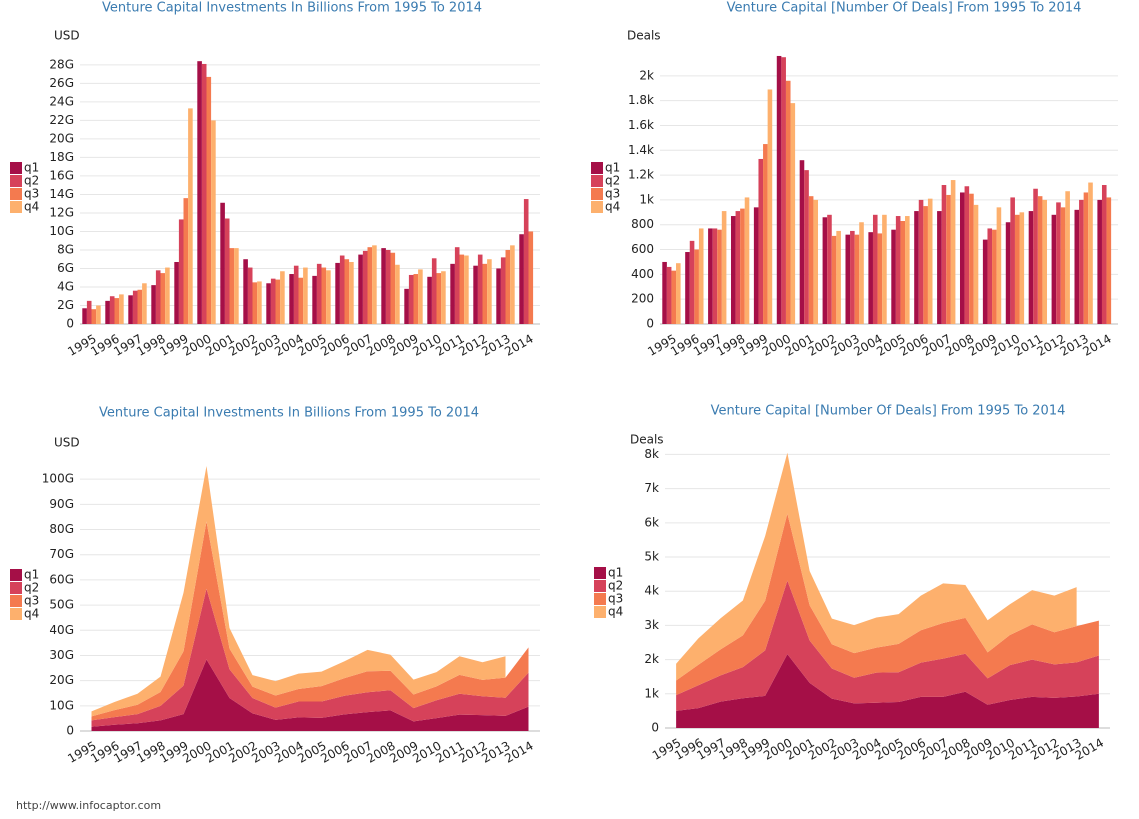  Describe the element at coordinates (61, 194) in the screenshot. I see `y-tick-label: 14G` at that location.